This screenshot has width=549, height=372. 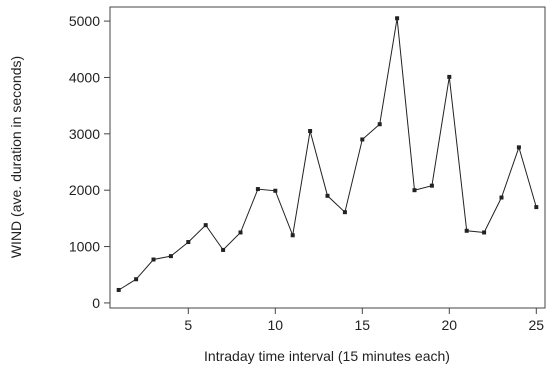 What do you see at coordinates (450, 325) in the screenshot?
I see `x-tick-label: 20` at bounding box center [450, 325].